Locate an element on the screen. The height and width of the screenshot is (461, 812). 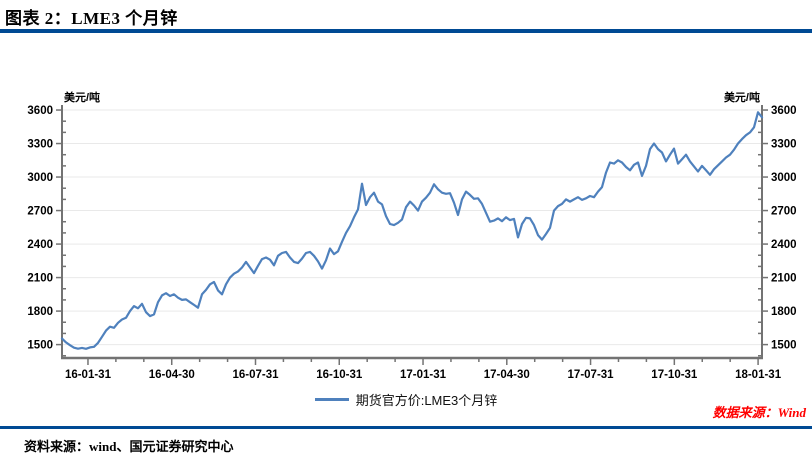
x-axis-tick-label: 17-10-31 is located at coordinates (674, 375).